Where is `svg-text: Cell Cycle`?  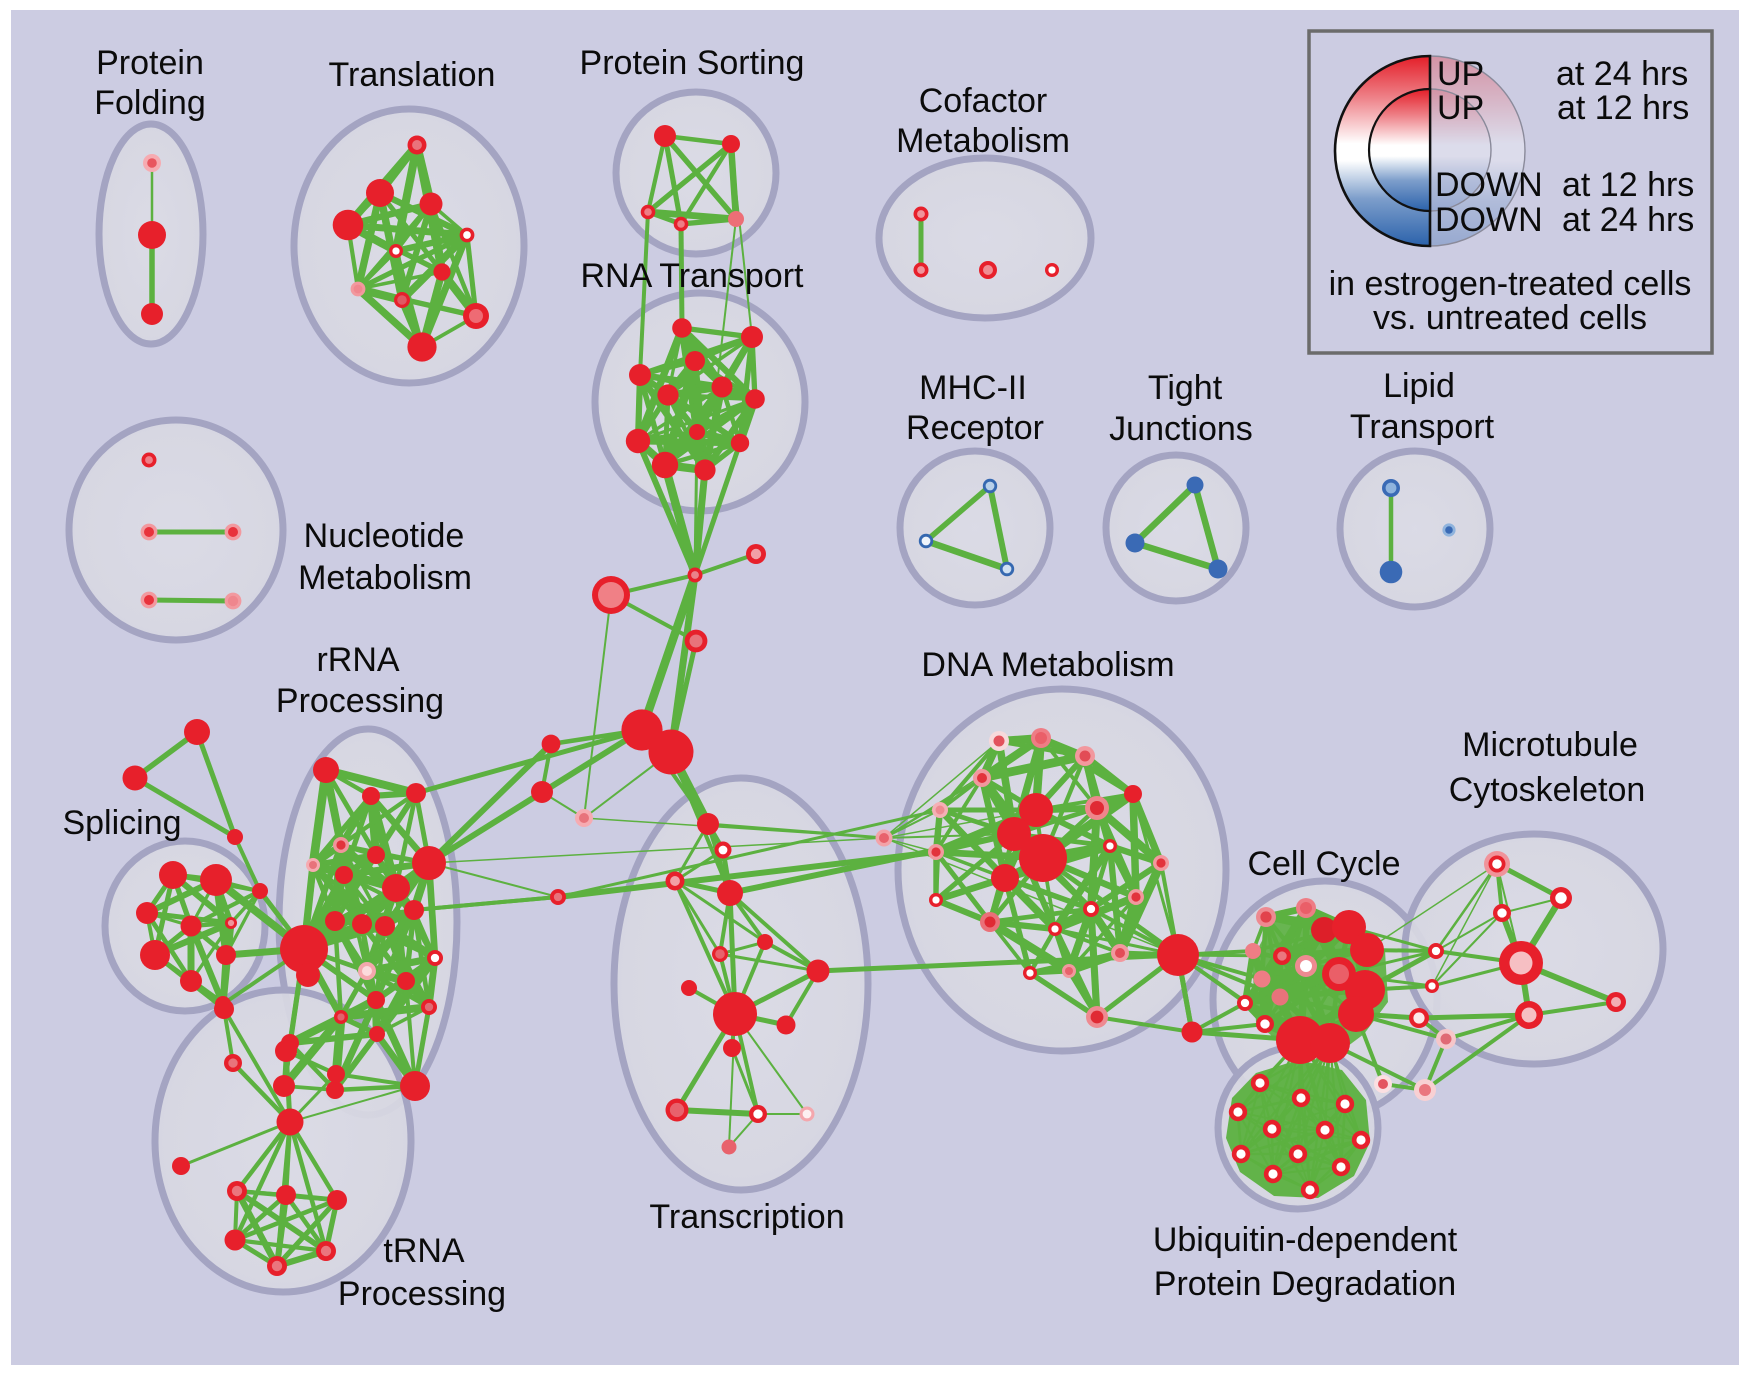 svg-text: Cell Cycle is located at coordinates (1323, 864).